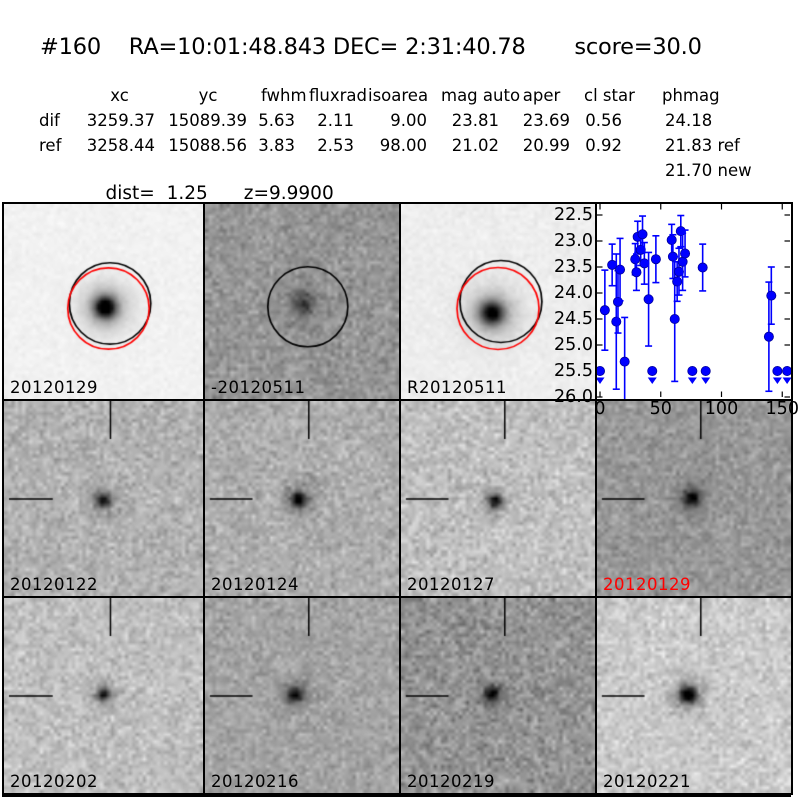 The image size is (800, 800). I want to click on cutout-epoch-20120216: 20120216, so click(302, 695).